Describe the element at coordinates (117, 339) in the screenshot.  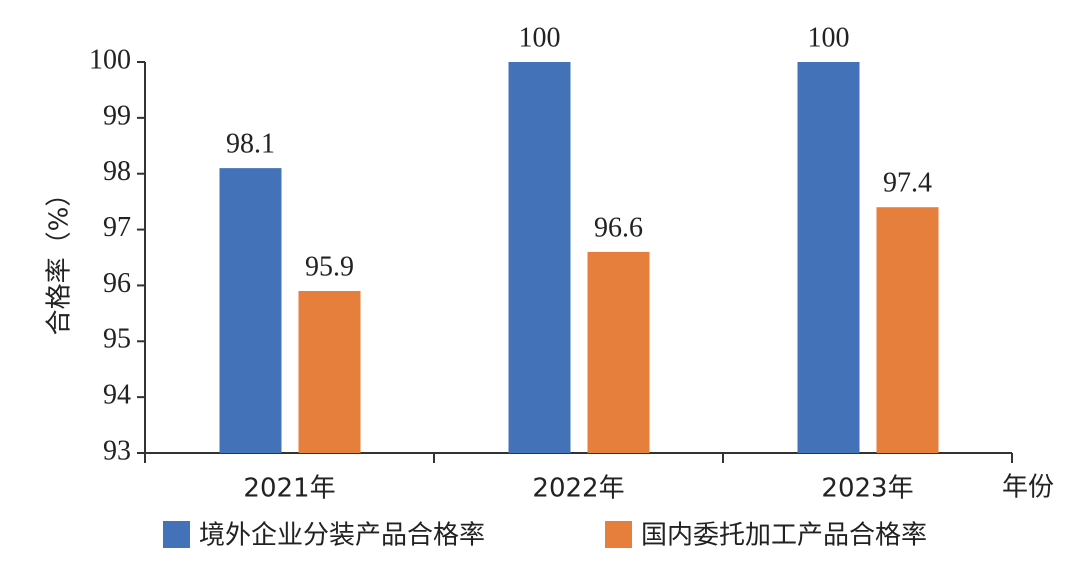
I see `y-tick-label: 95` at that location.